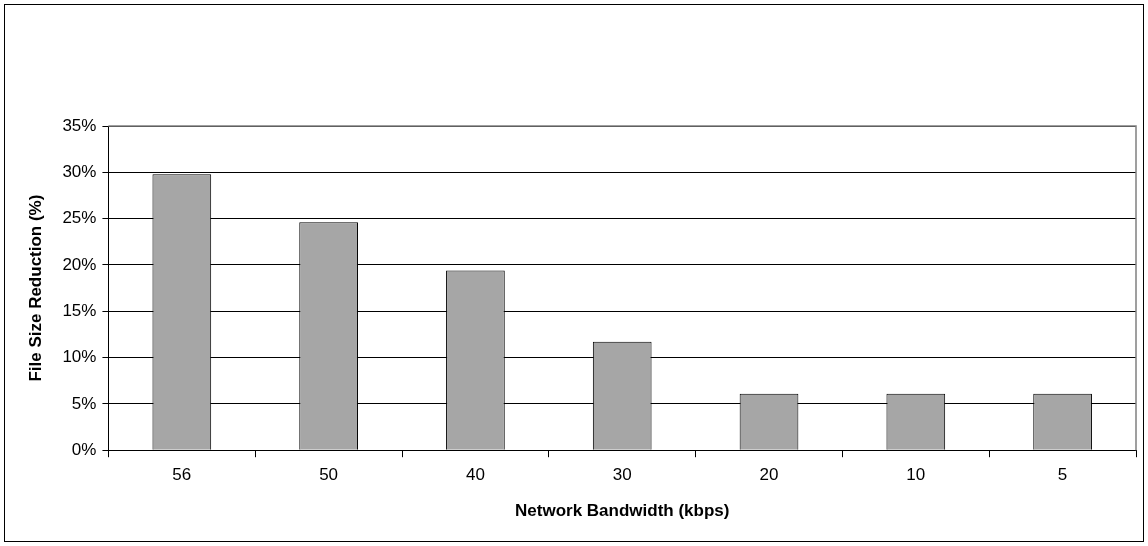 This screenshot has height=546, width=1148. What do you see at coordinates (79, 218) in the screenshot?
I see `y-tick-label: 25%` at bounding box center [79, 218].